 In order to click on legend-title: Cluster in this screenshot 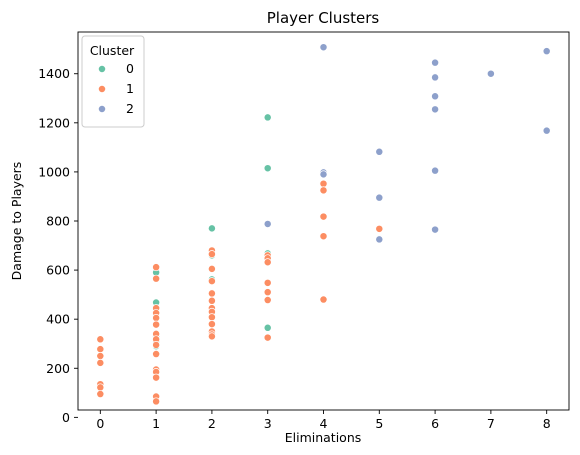, I will do `click(112, 50)`.